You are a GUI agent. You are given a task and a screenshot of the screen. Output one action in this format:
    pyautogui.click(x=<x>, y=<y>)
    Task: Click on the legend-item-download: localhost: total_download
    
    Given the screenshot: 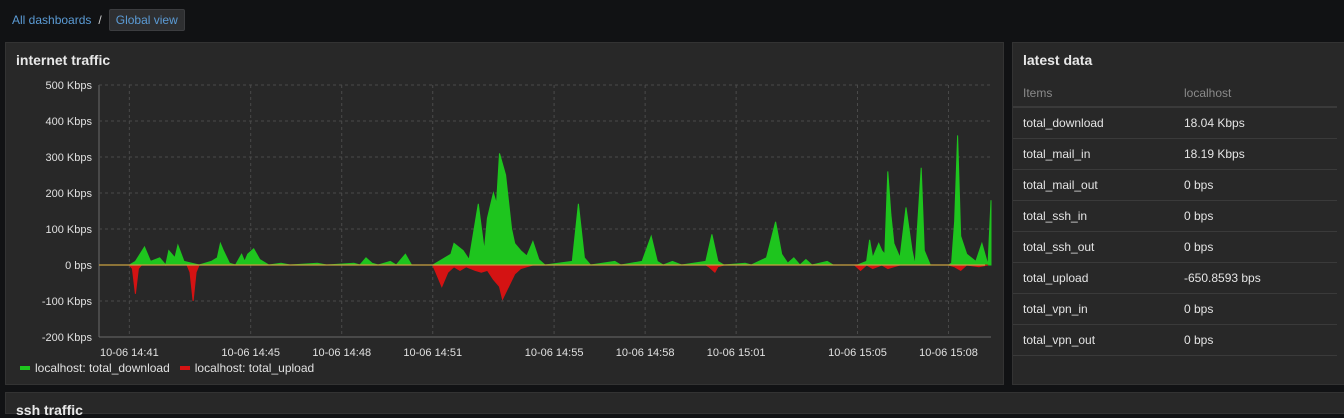 What is the action you would take?
    pyautogui.click(x=95, y=368)
    